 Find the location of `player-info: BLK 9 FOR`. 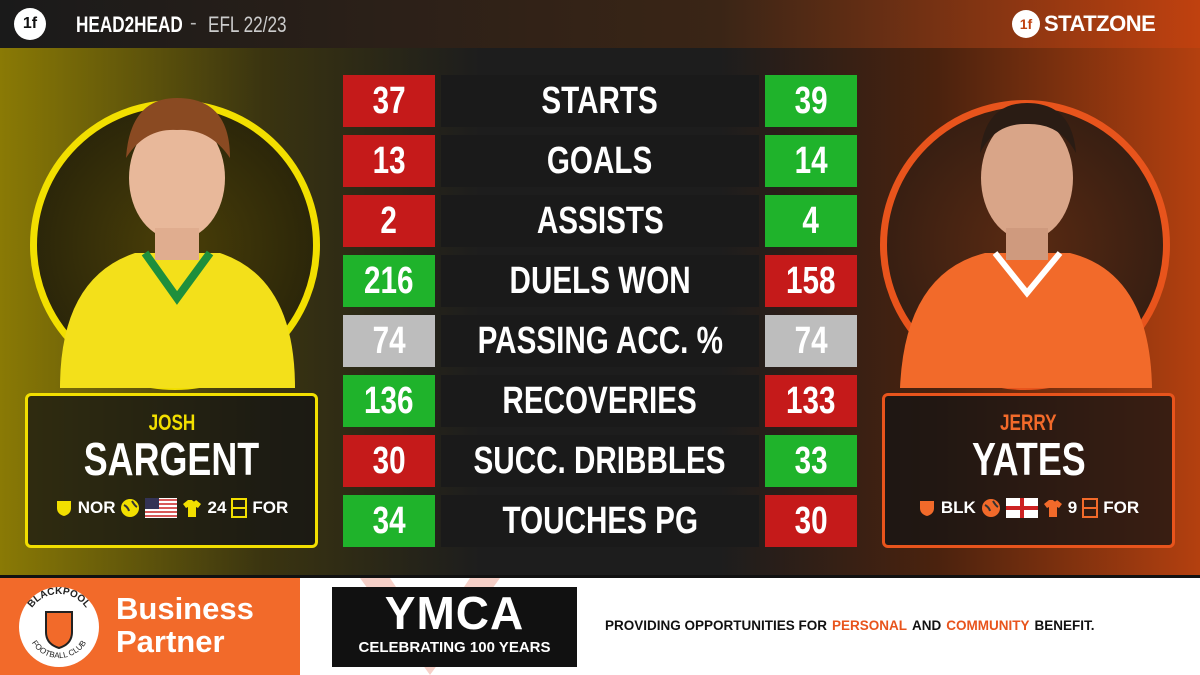

player-info: BLK 9 FOR is located at coordinates (1028, 508).